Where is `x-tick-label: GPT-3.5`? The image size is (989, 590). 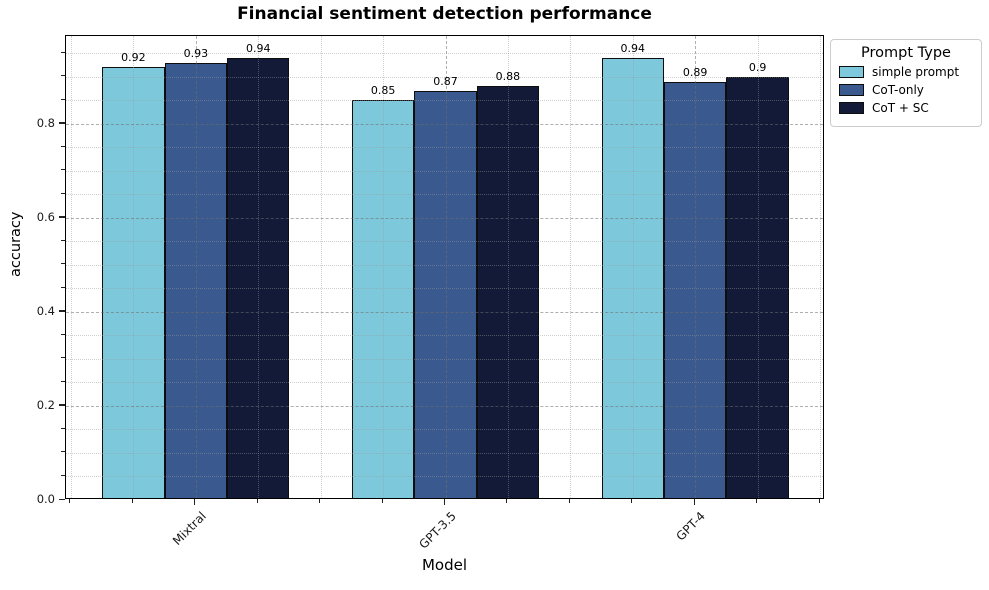 x-tick-label: GPT-3.5 is located at coordinates (437, 530).